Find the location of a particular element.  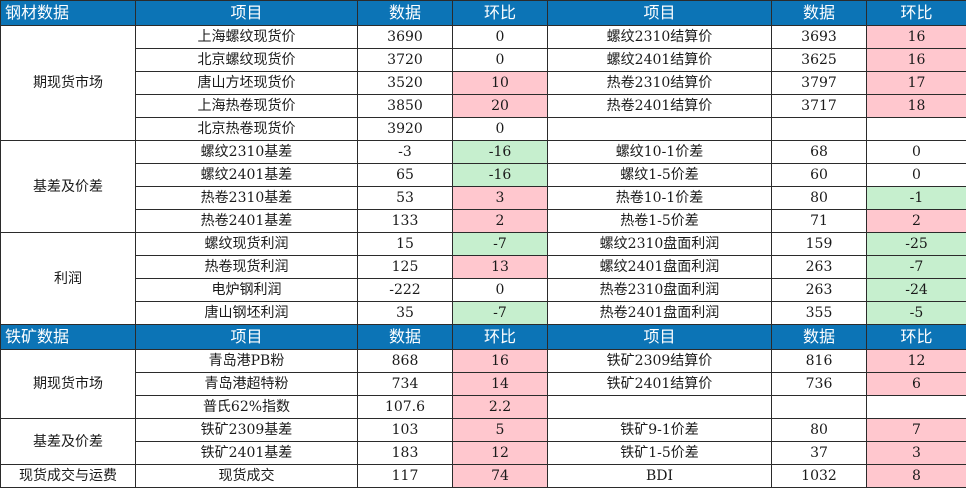

value-cell: 65 is located at coordinates (405, 175).